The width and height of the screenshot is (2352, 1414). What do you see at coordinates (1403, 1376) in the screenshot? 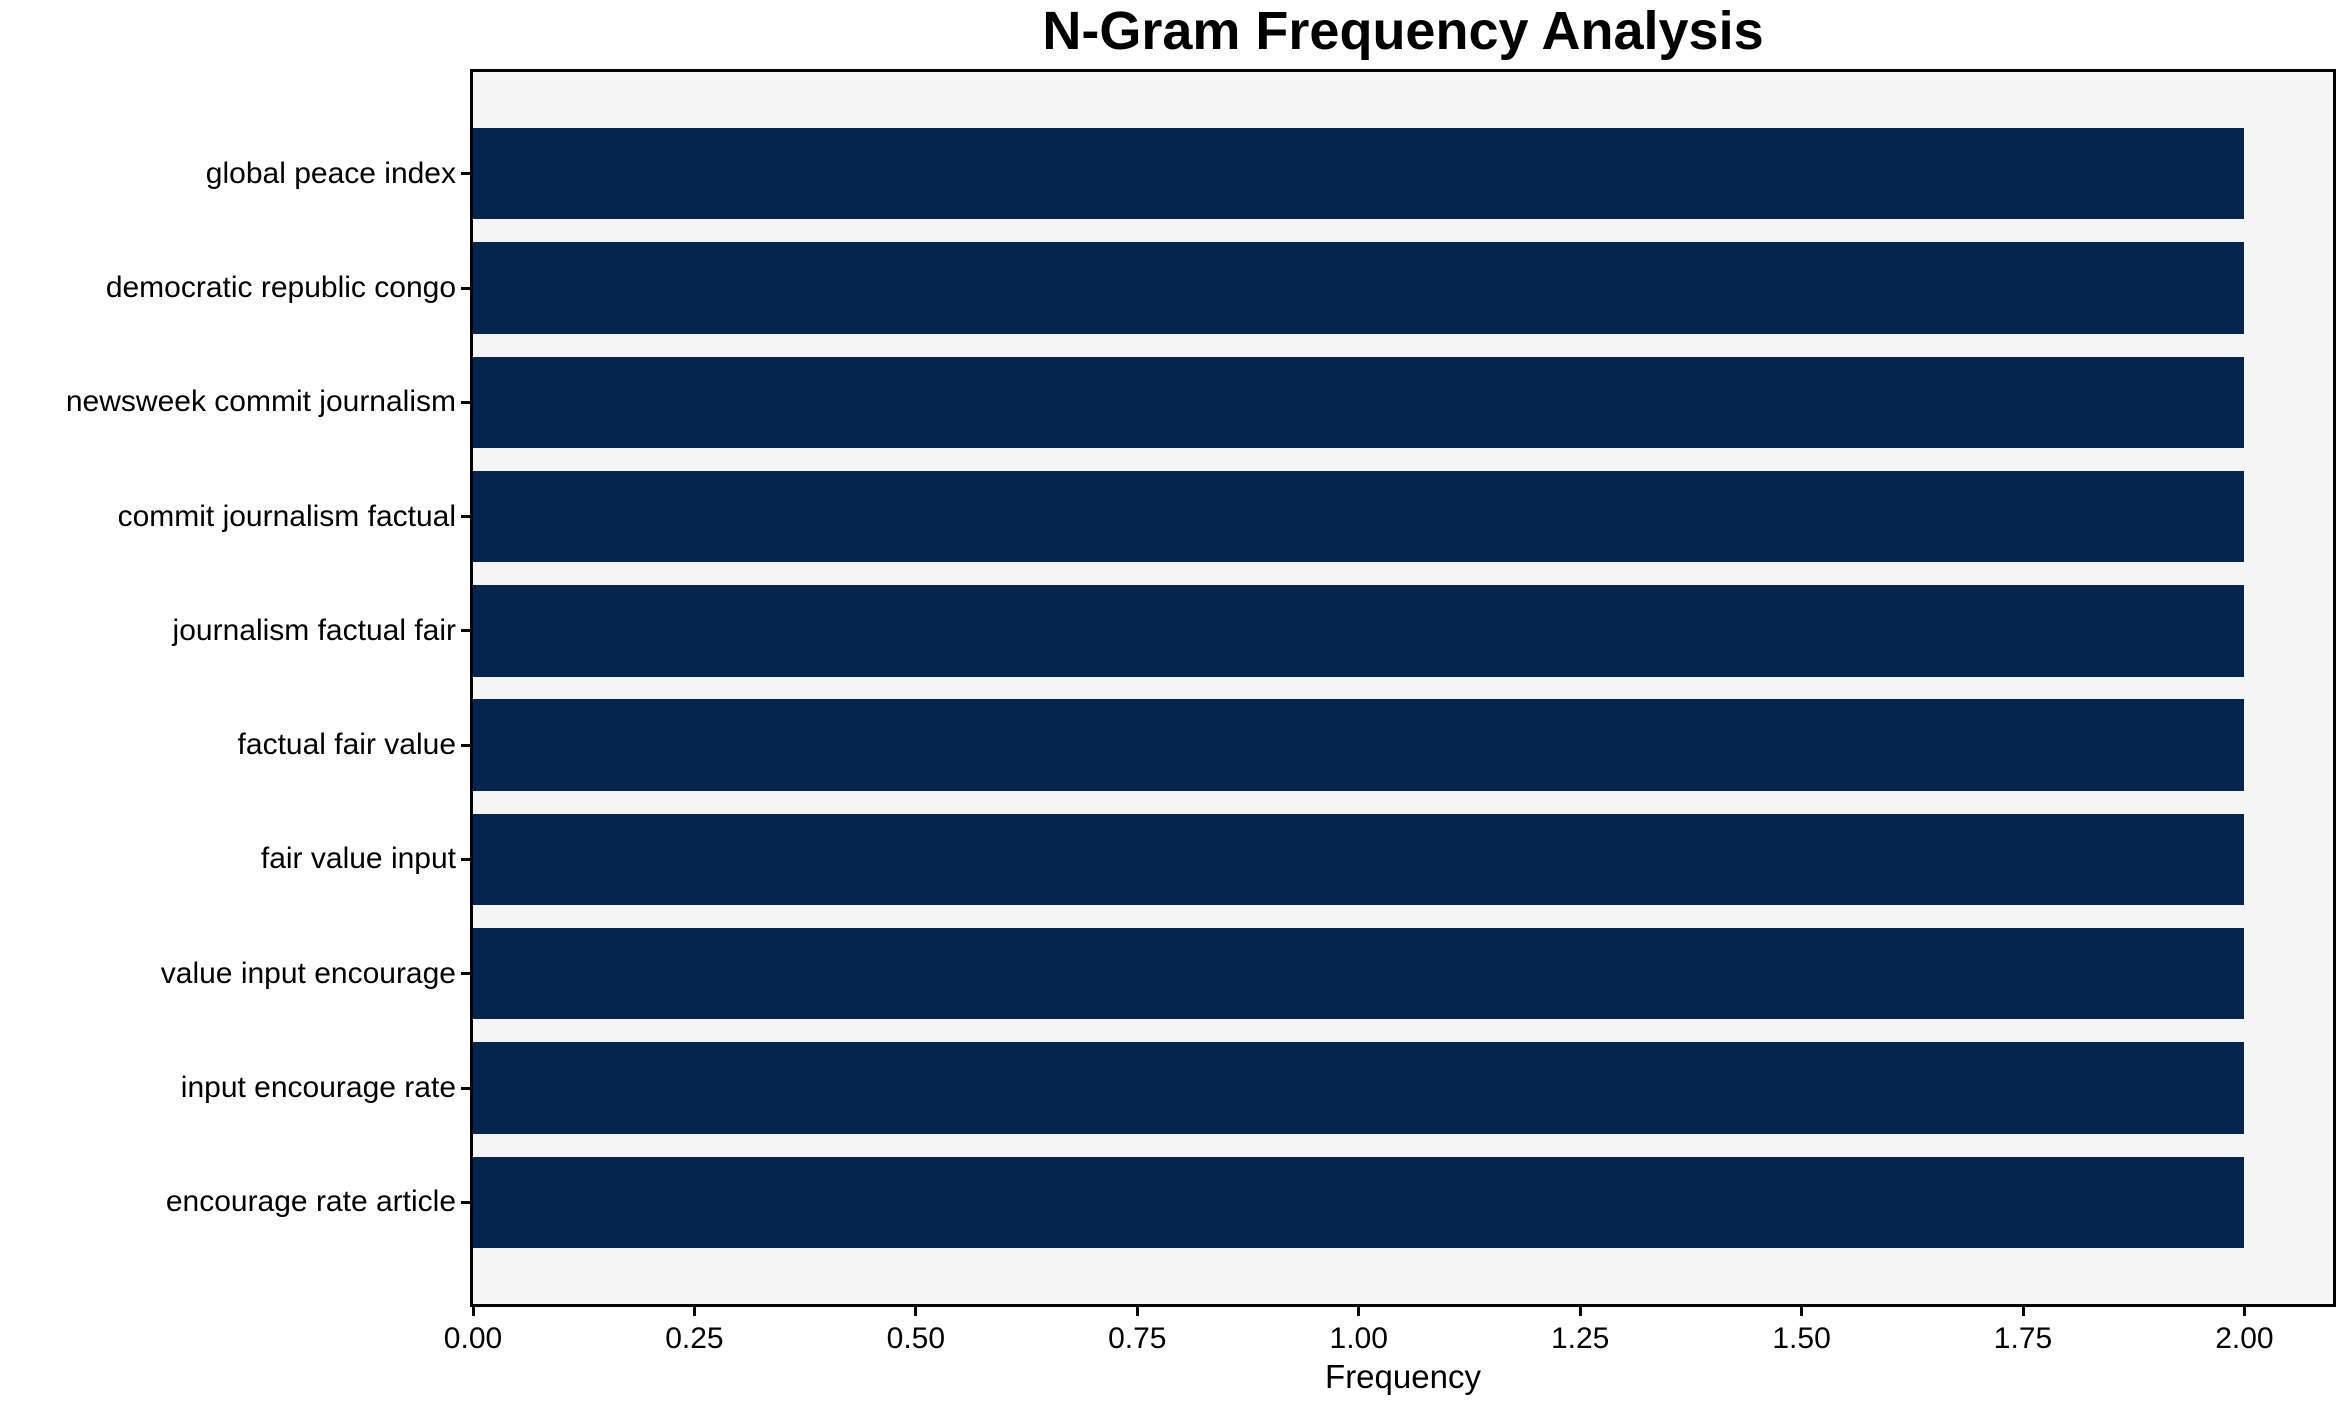
I see `x-axis-label: Frequency` at bounding box center [1403, 1376].